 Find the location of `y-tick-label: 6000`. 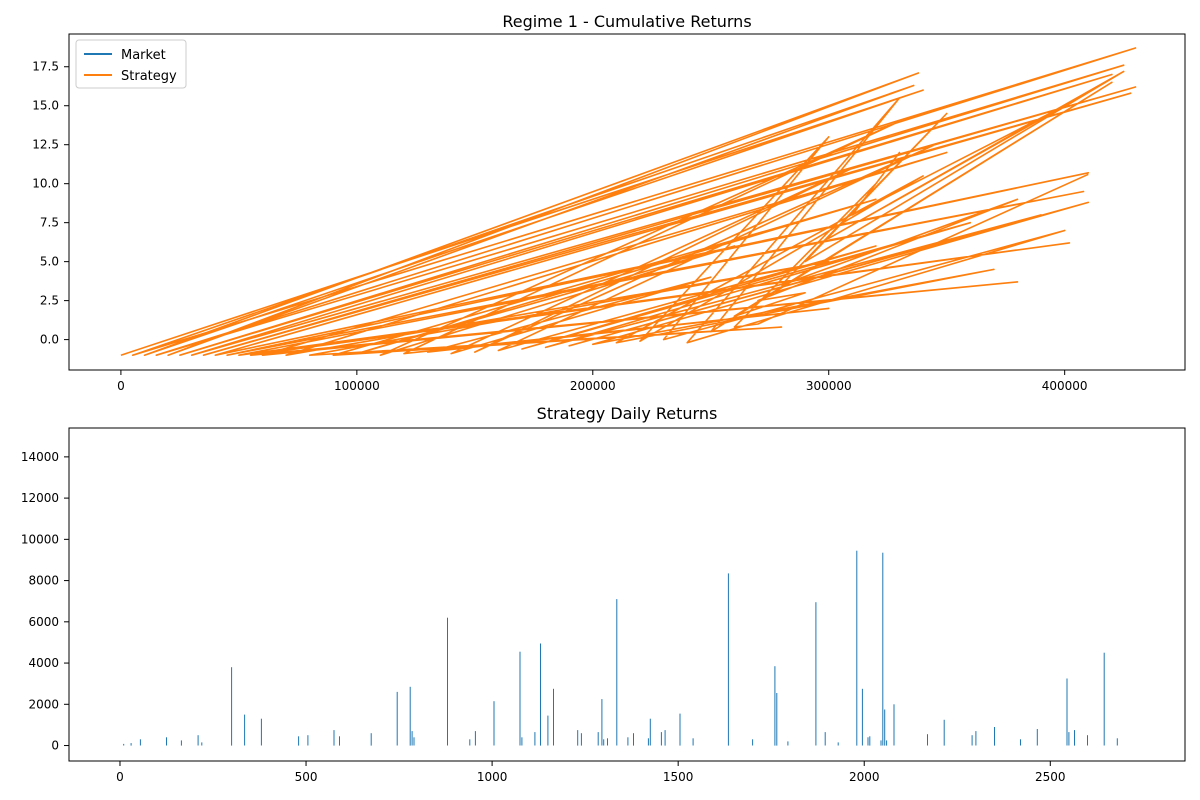

y-tick-label: 6000 is located at coordinates (43, 622).